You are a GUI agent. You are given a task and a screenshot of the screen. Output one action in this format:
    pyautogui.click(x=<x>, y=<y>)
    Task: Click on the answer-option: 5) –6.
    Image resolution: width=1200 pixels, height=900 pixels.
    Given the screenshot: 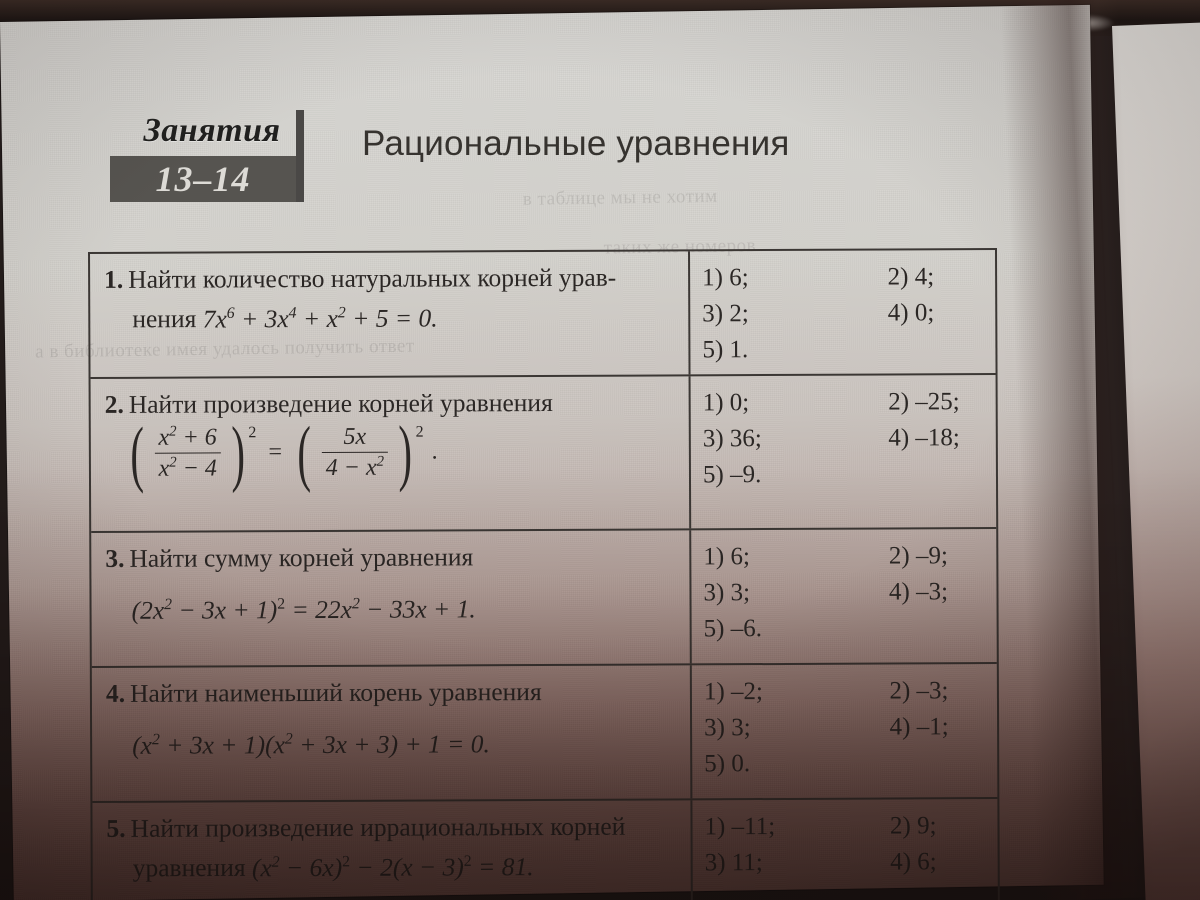 What is the action you would take?
    pyautogui.click(x=733, y=629)
    